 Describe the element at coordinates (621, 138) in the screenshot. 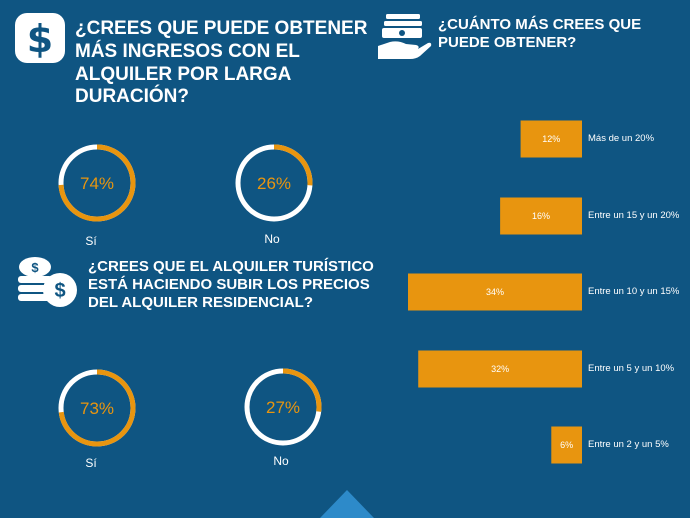

I see `bar-category-label: Más de un 20%` at that location.